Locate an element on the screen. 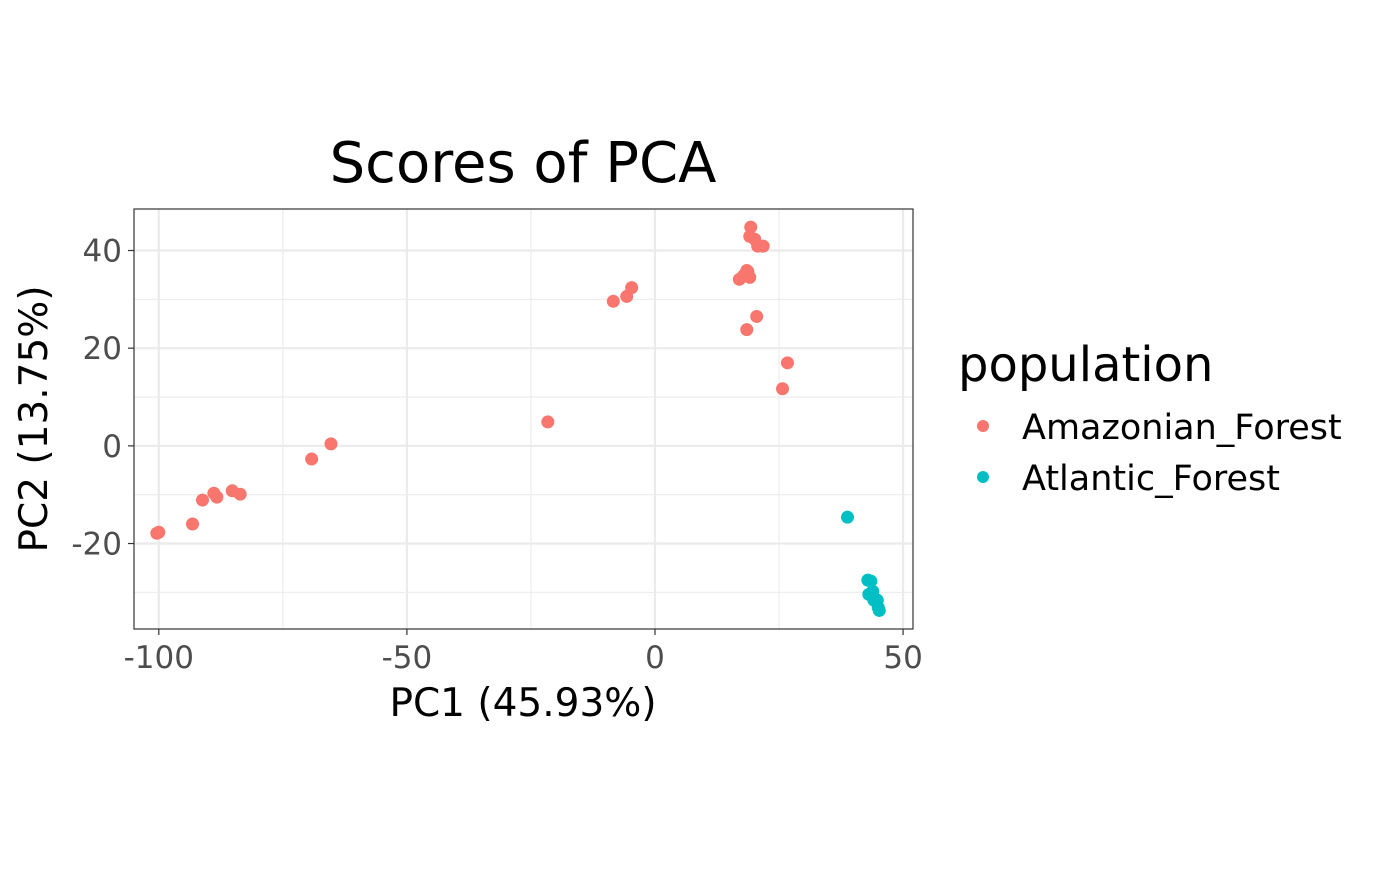 The height and width of the screenshot is (869, 1400). y-tick-label: -20 is located at coordinates (96, 545).